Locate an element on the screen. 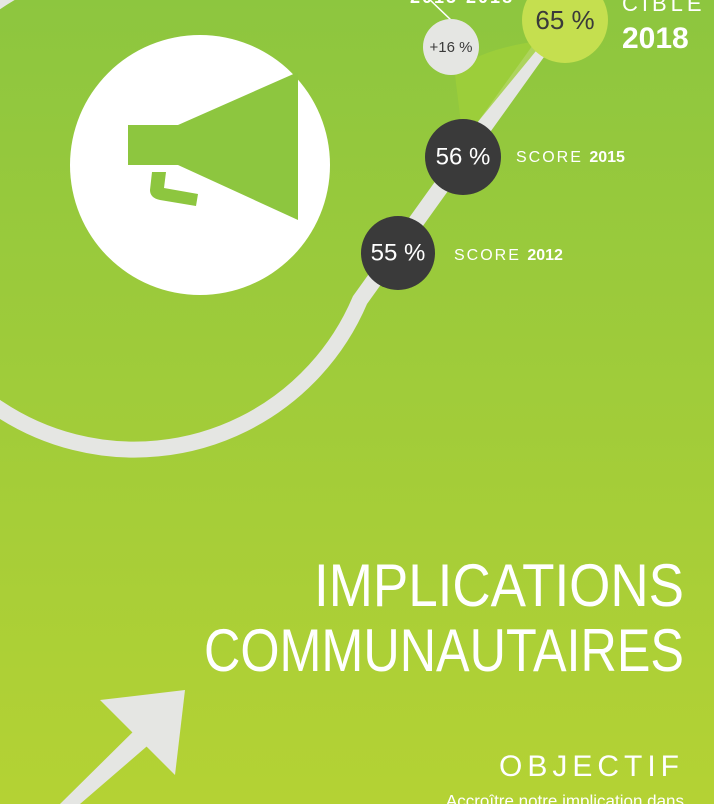  increase-wedge is located at coordinates (500, 90).